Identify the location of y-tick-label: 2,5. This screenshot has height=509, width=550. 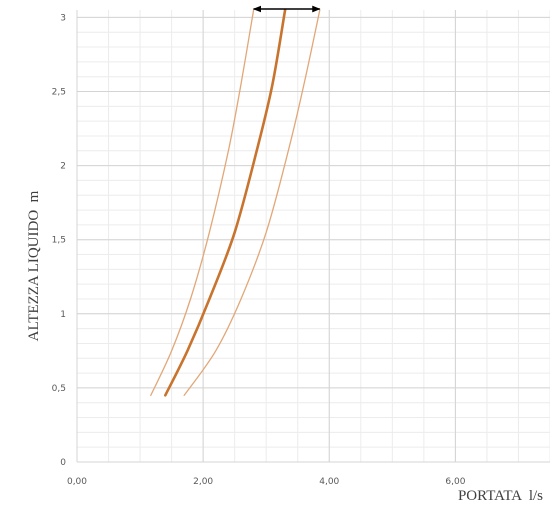
(59, 93).